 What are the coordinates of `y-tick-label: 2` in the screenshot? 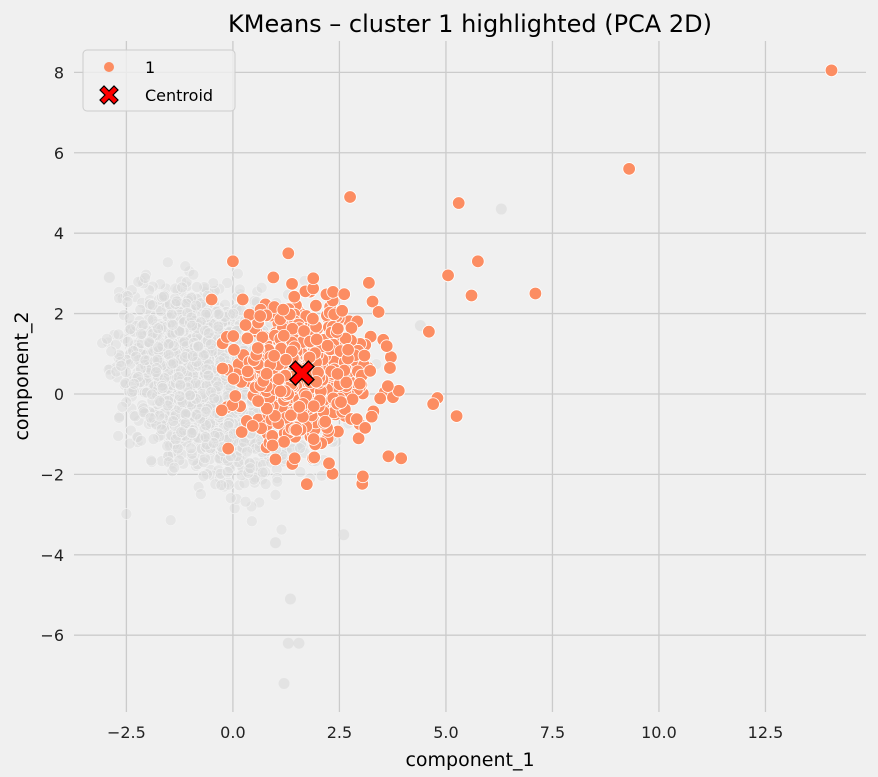 It's located at (59, 314).